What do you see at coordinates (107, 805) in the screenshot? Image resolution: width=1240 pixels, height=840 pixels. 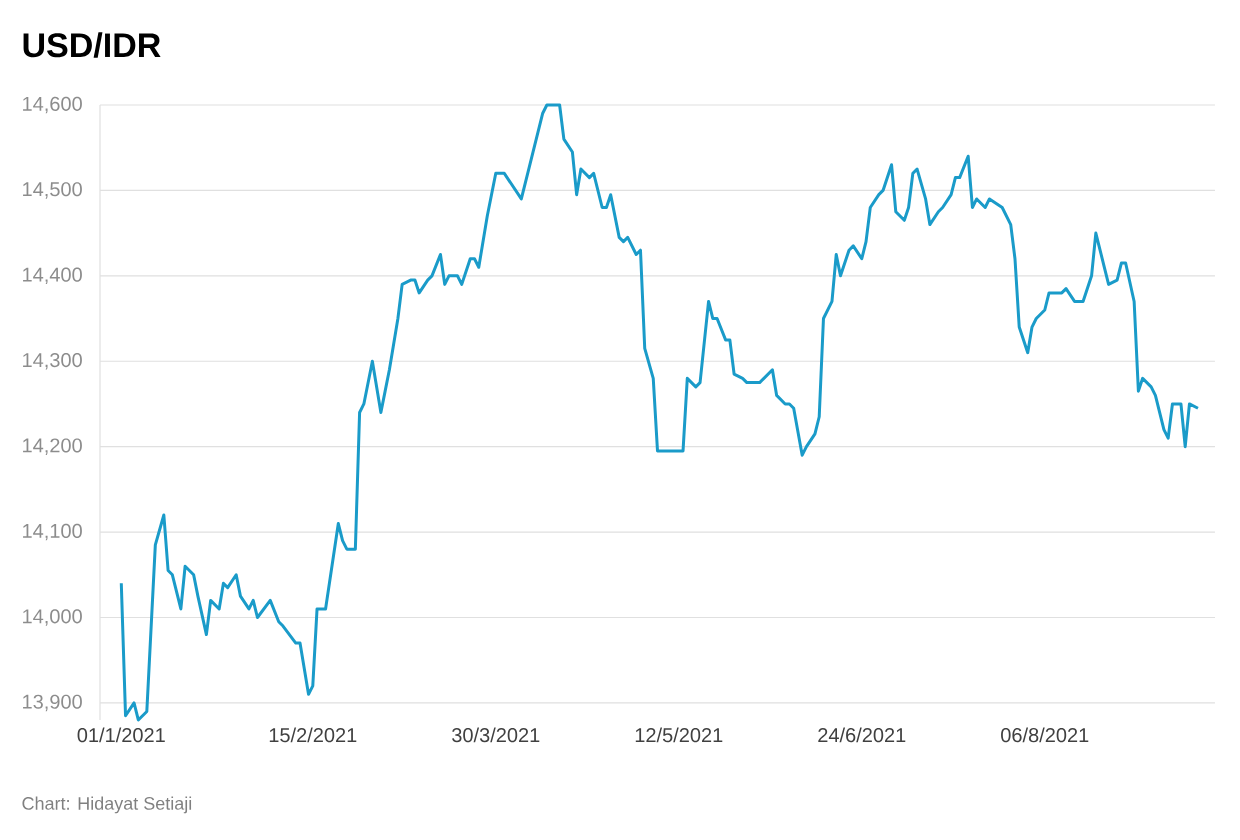 I see `text: Chart: Hidayat Setiaji` at bounding box center [107, 805].